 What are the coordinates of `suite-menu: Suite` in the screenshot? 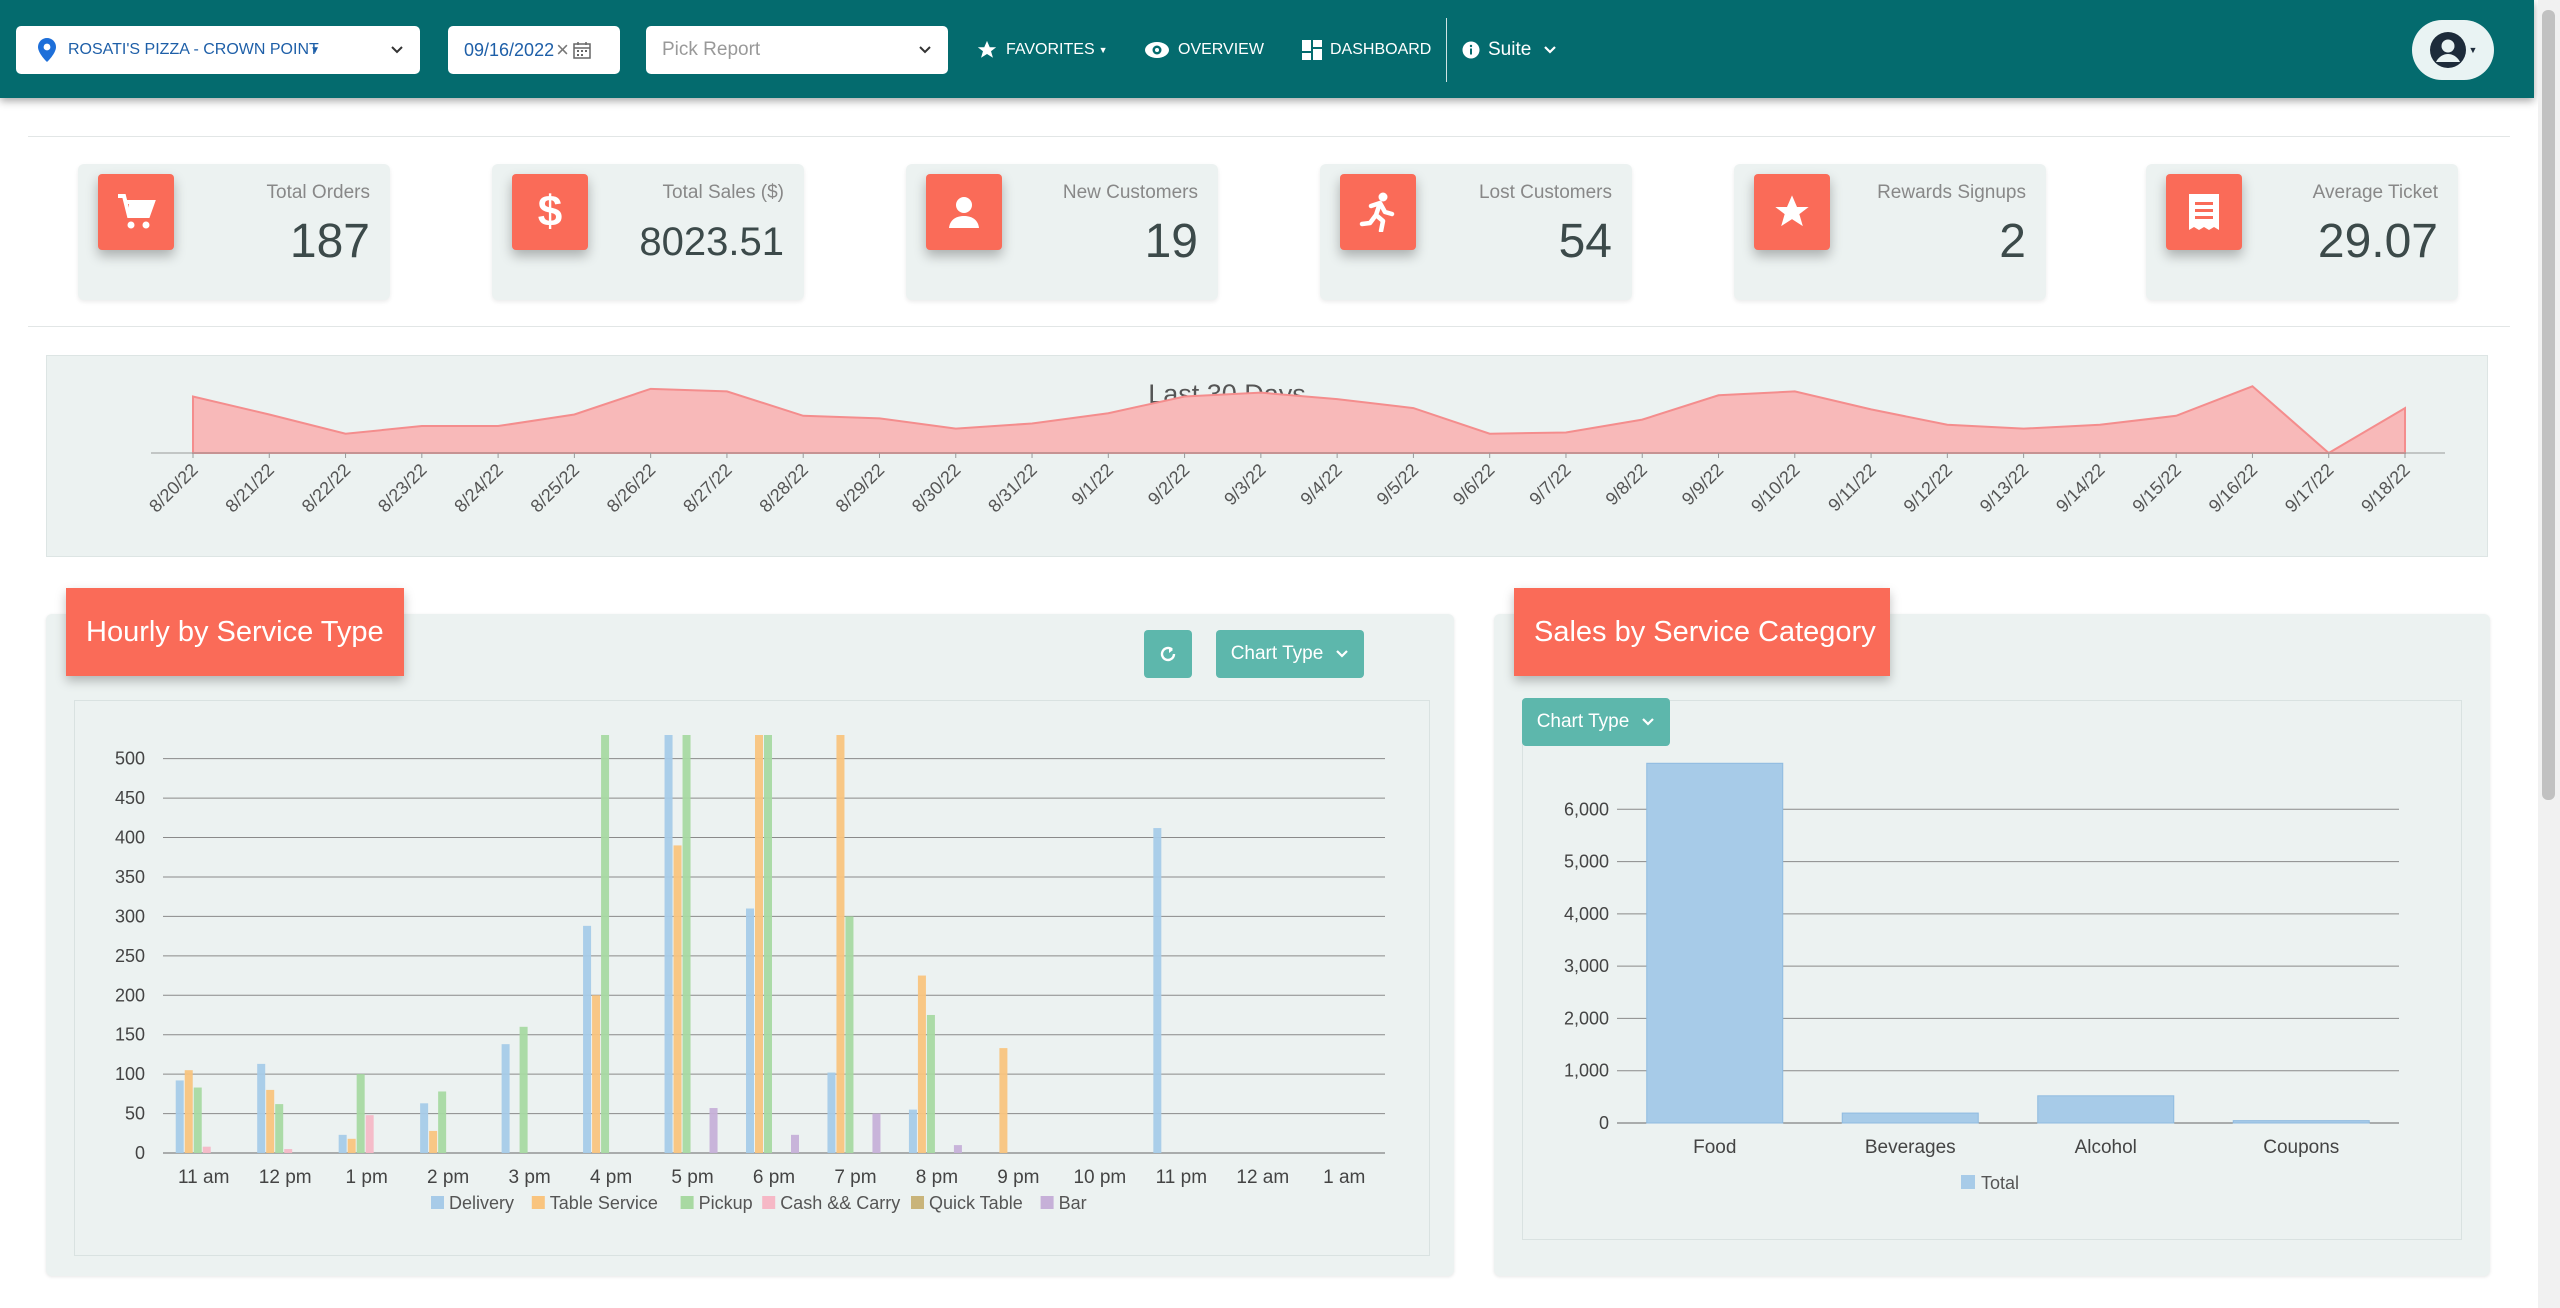 It's located at (1513, 50).